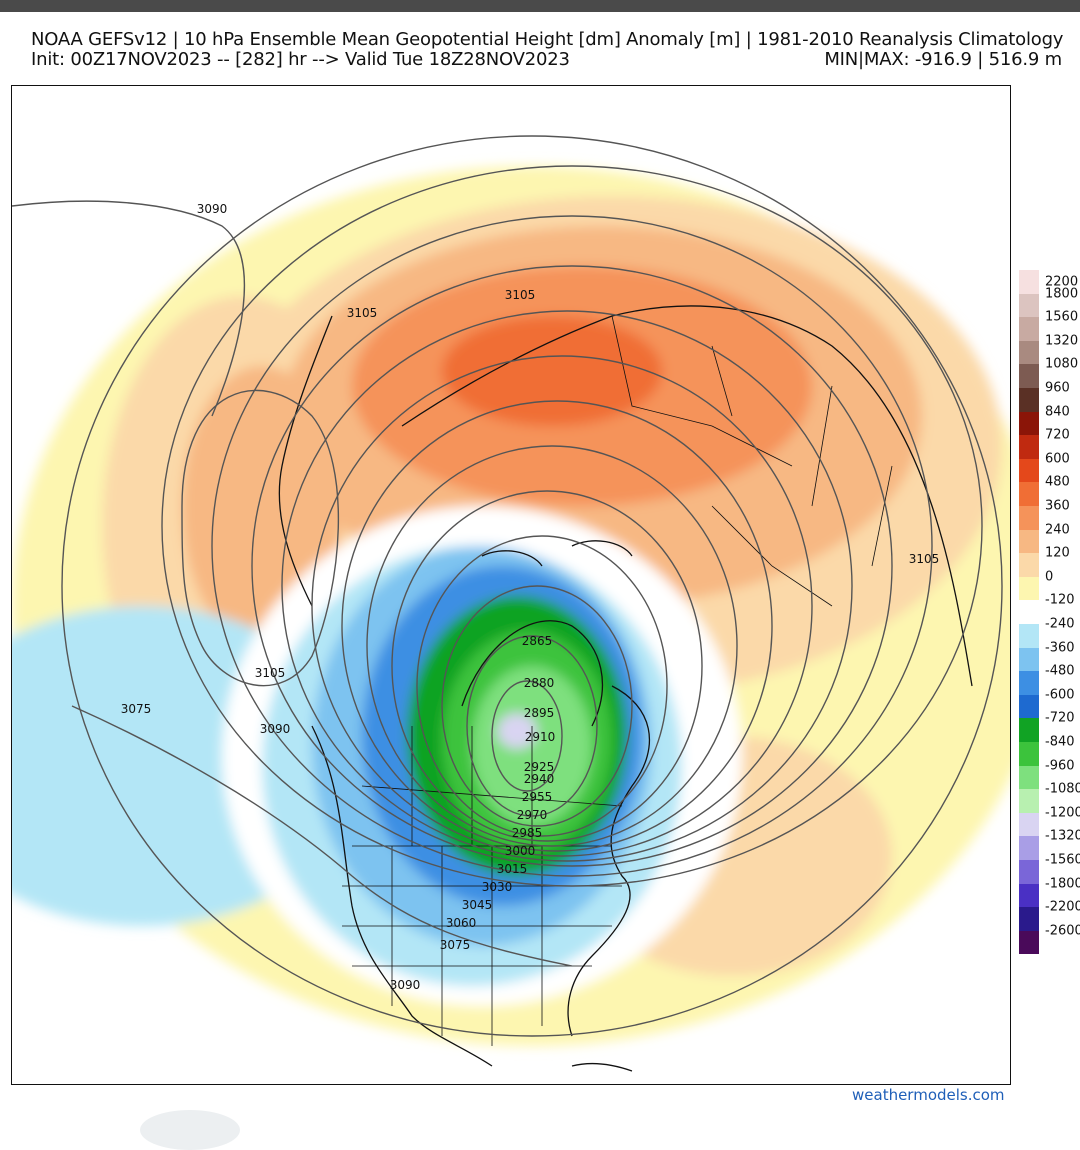  I want to click on legend-tick-label: -360, so click(1060, 648).